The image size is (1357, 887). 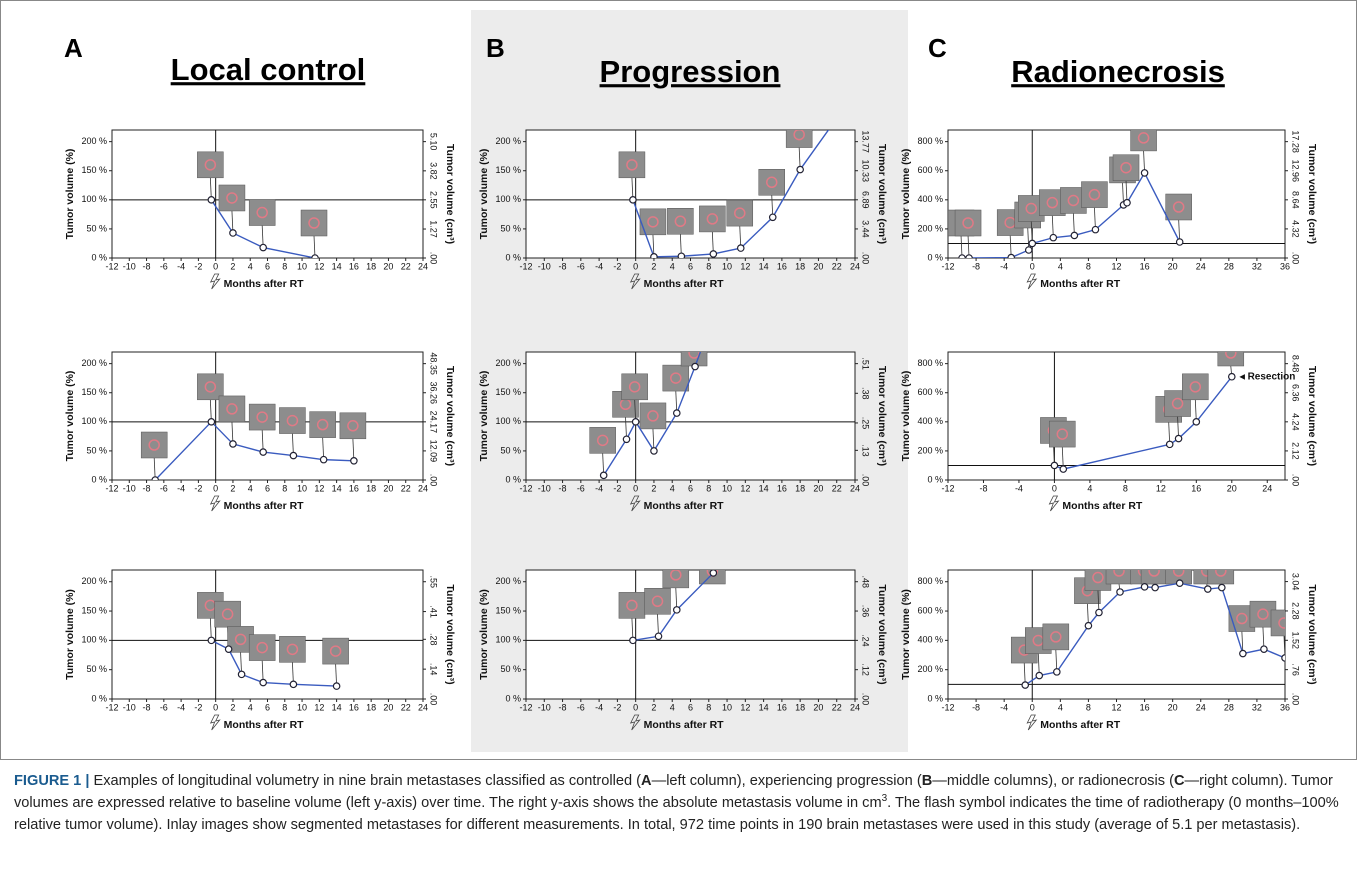 I want to click on y2-tick-label: 3.04, so click(x=1296, y=582).